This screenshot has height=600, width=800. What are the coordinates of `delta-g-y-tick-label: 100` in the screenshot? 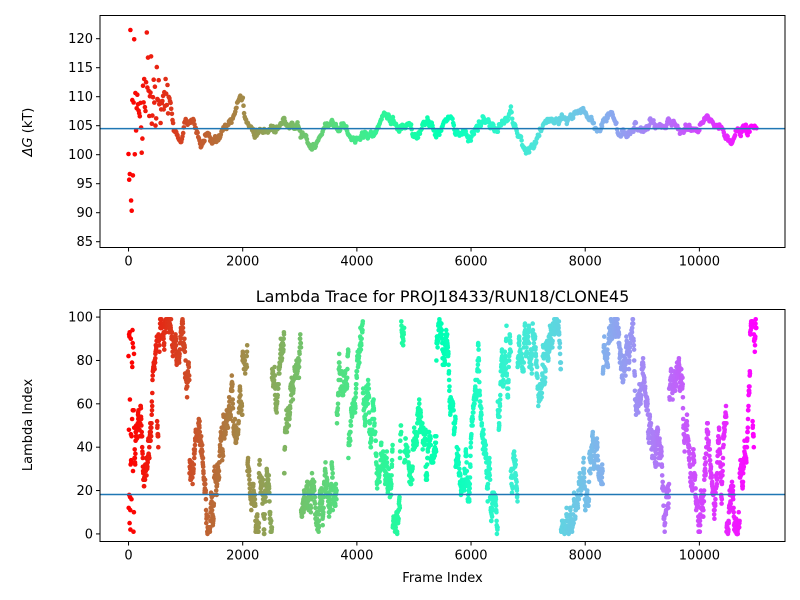 It's located at (80, 155).